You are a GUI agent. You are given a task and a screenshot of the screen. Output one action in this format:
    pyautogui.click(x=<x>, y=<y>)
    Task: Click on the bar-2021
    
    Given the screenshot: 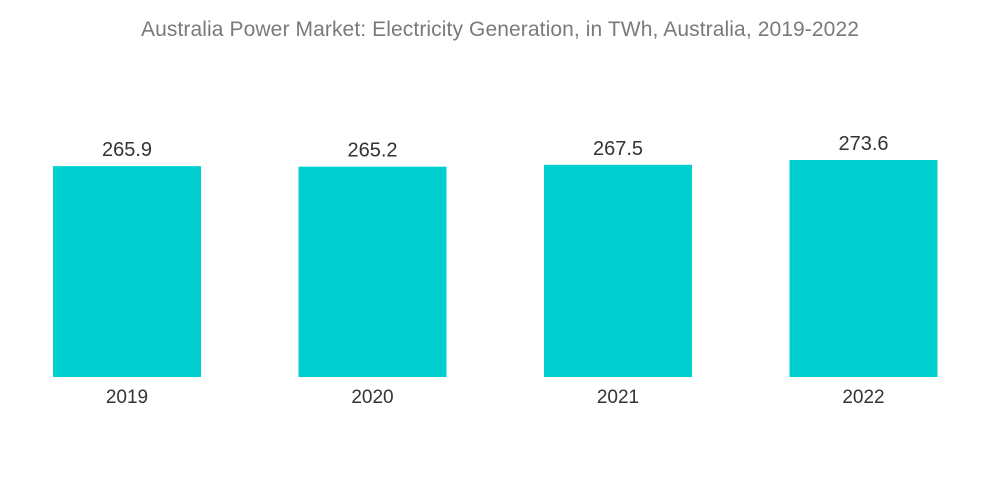 What is the action you would take?
    pyautogui.click(x=618, y=270)
    